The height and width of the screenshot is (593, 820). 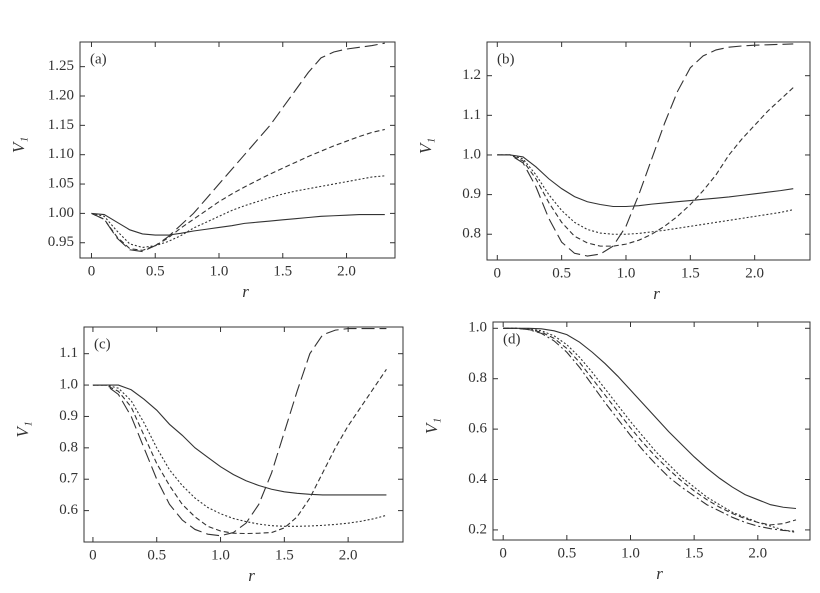 I want to click on y-tick-label: 0.2, so click(x=477, y=529).